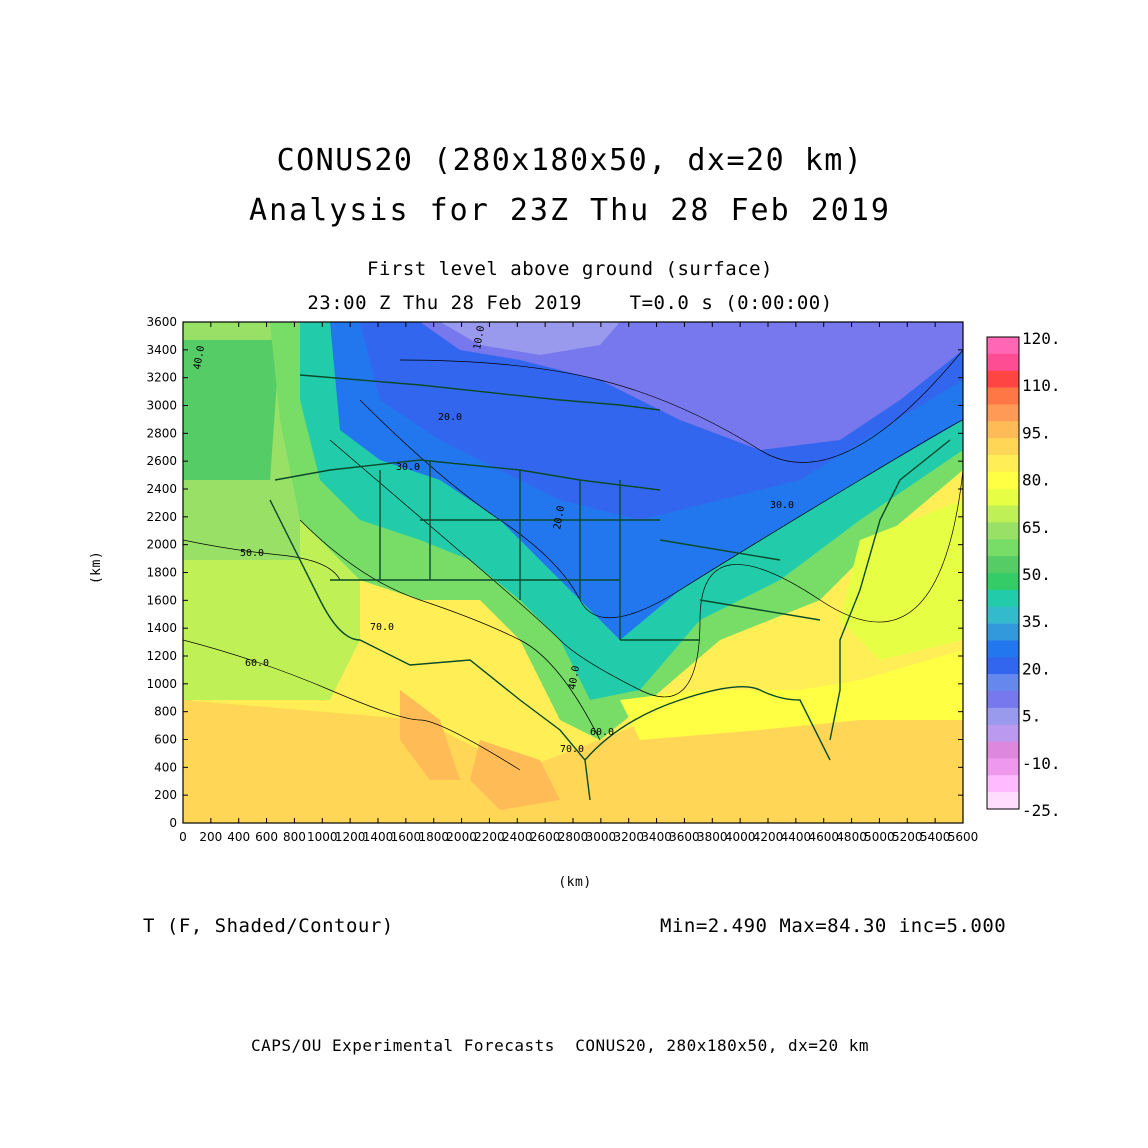 This screenshot has width=1148, height=1148. I want to click on y-axis-label: (km), so click(97, 567).